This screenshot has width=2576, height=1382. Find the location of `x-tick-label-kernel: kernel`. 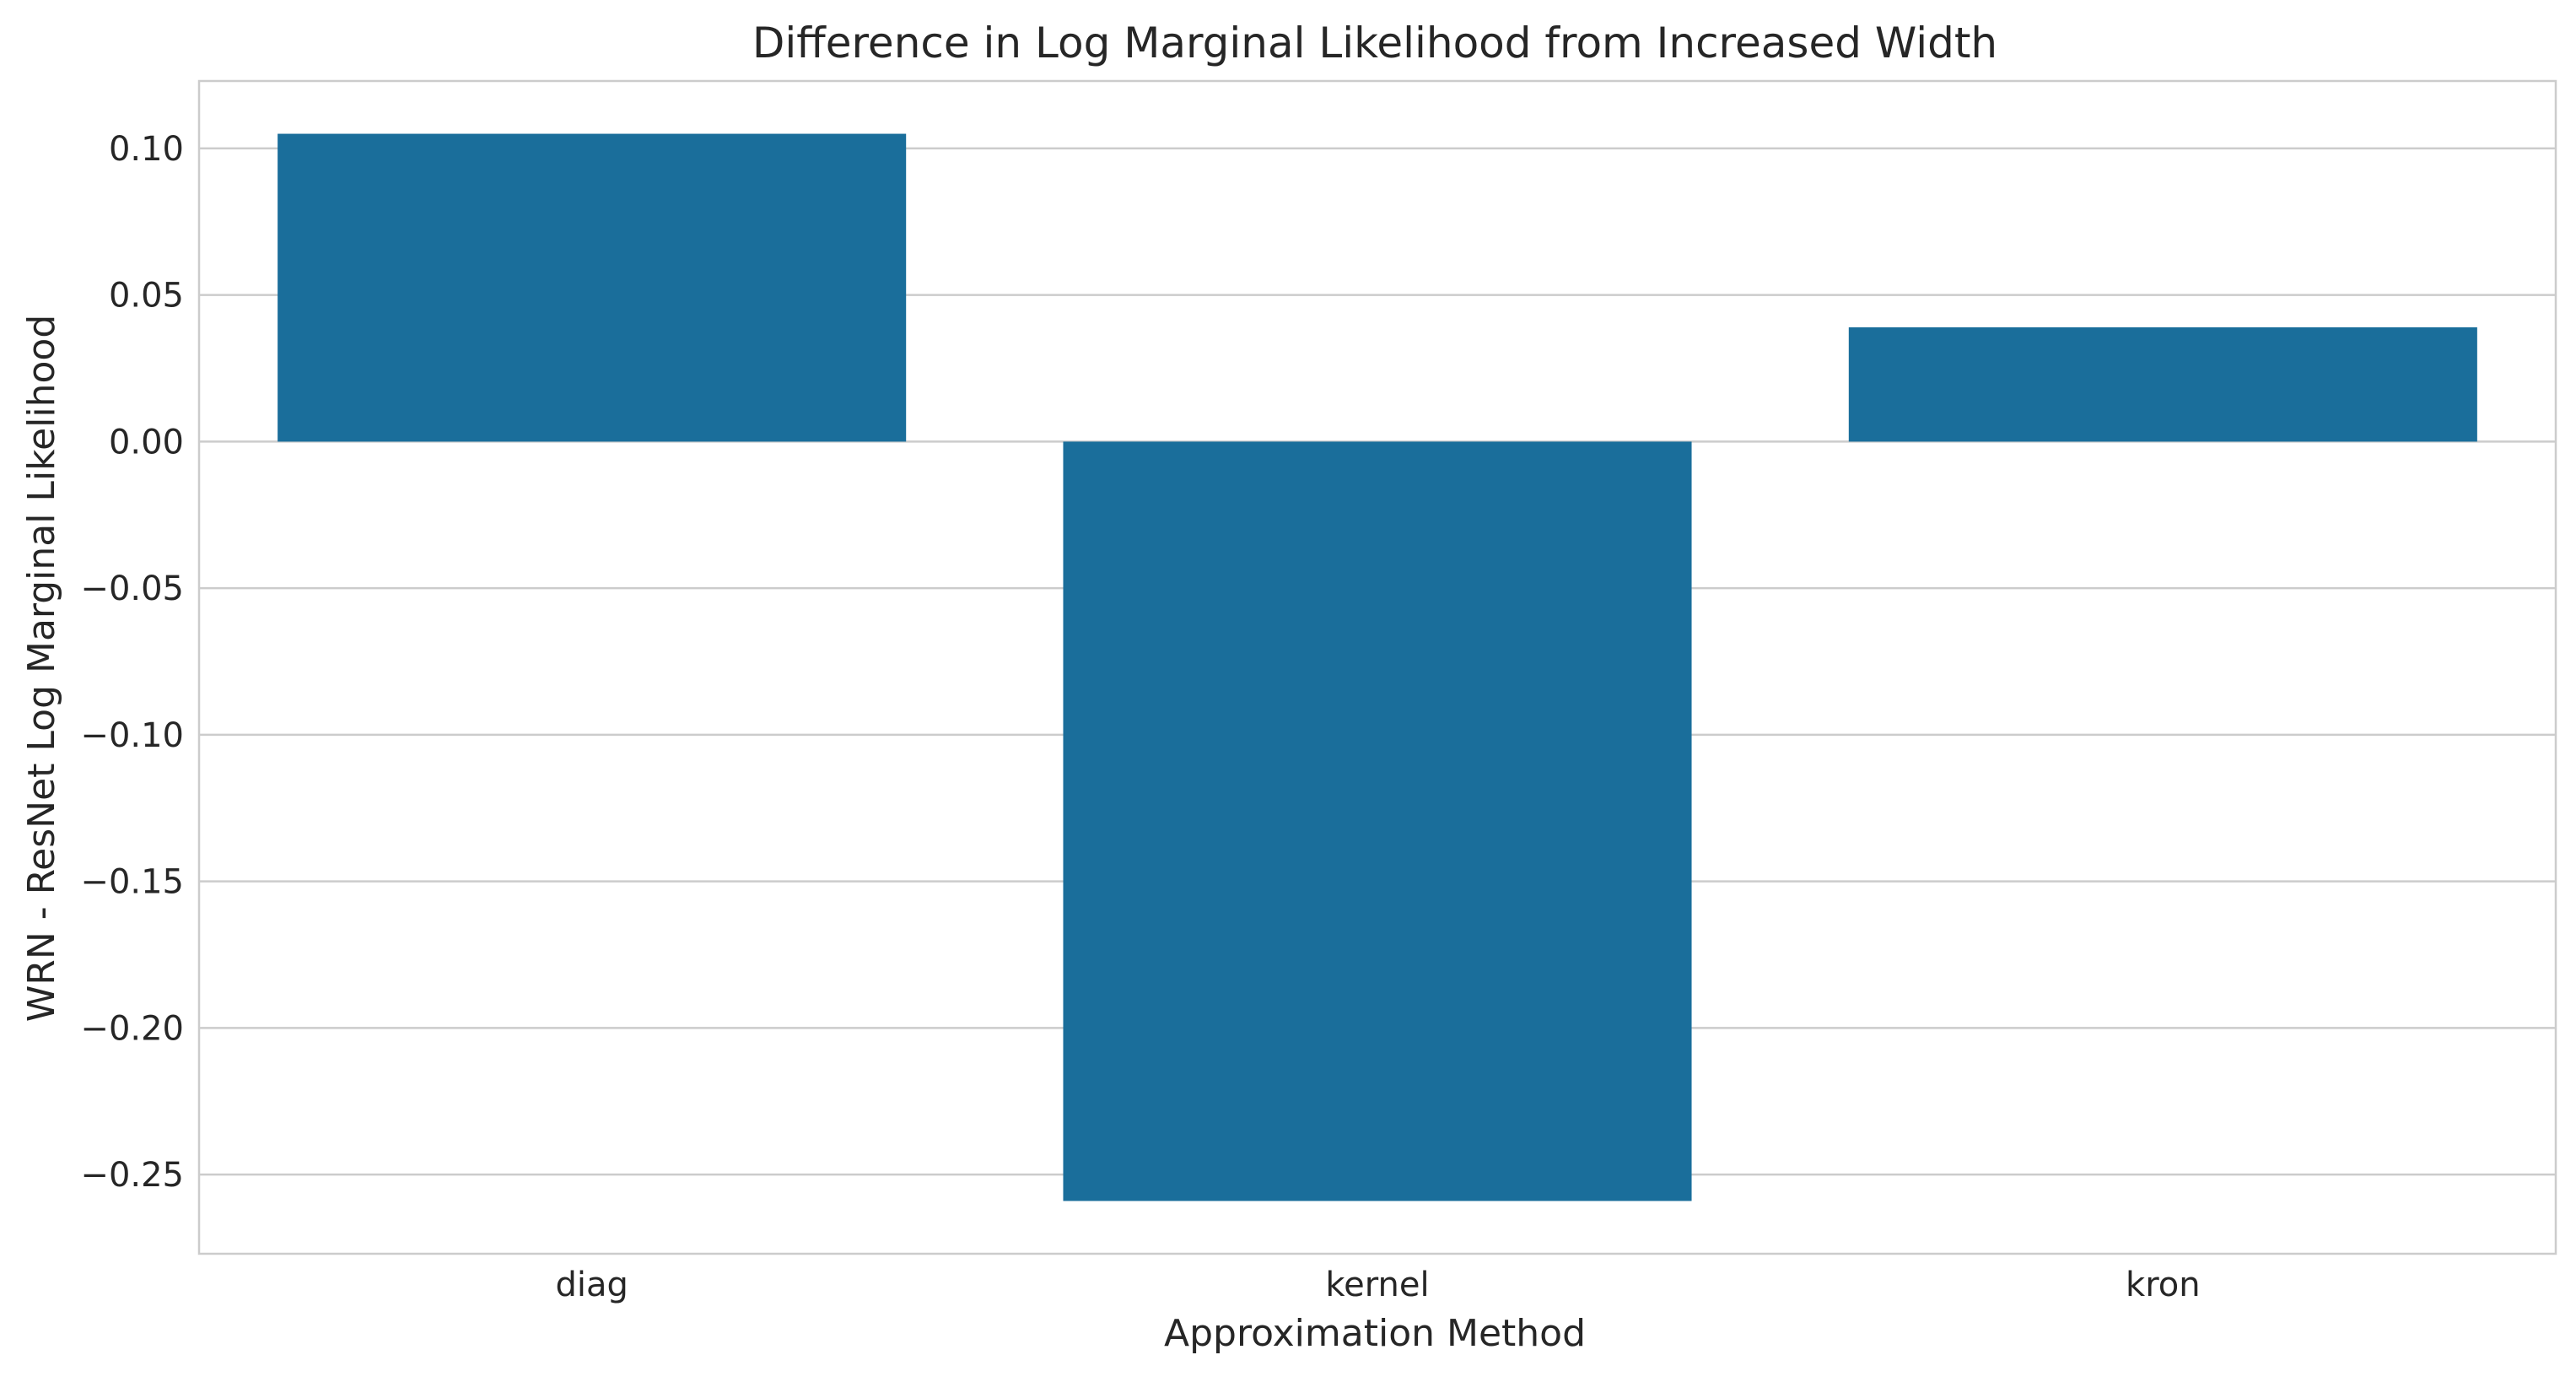

x-tick-label-kernel: kernel is located at coordinates (1377, 1285).